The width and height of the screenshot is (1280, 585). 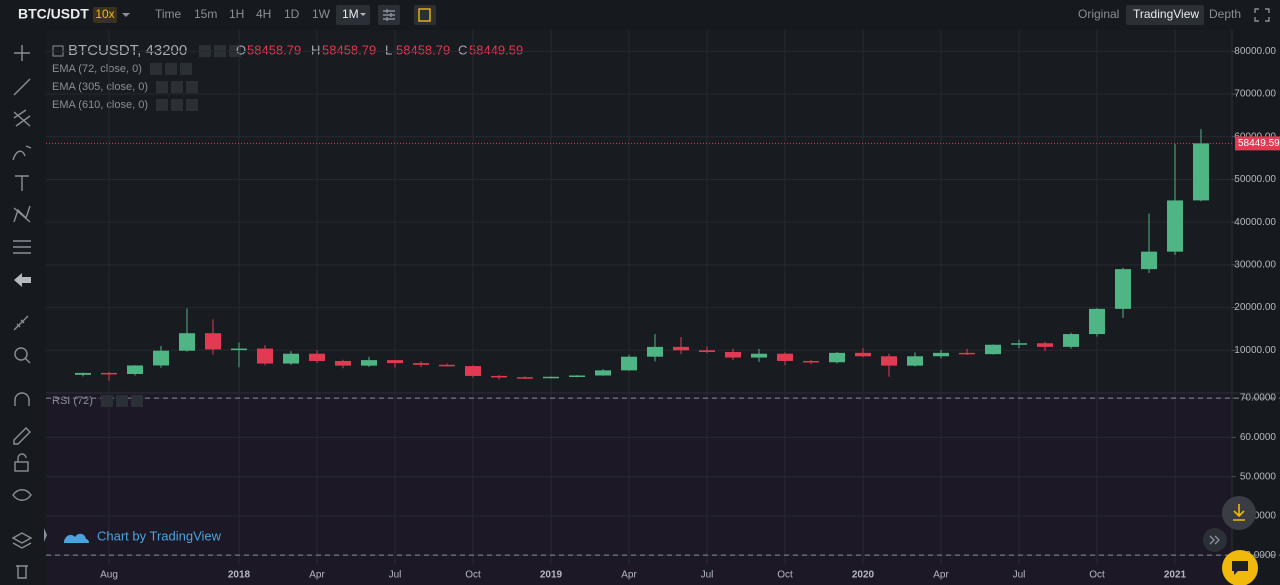 What do you see at coordinates (22, 540) in the screenshot?
I see `layers-tool` at bounding box center [22, 540].